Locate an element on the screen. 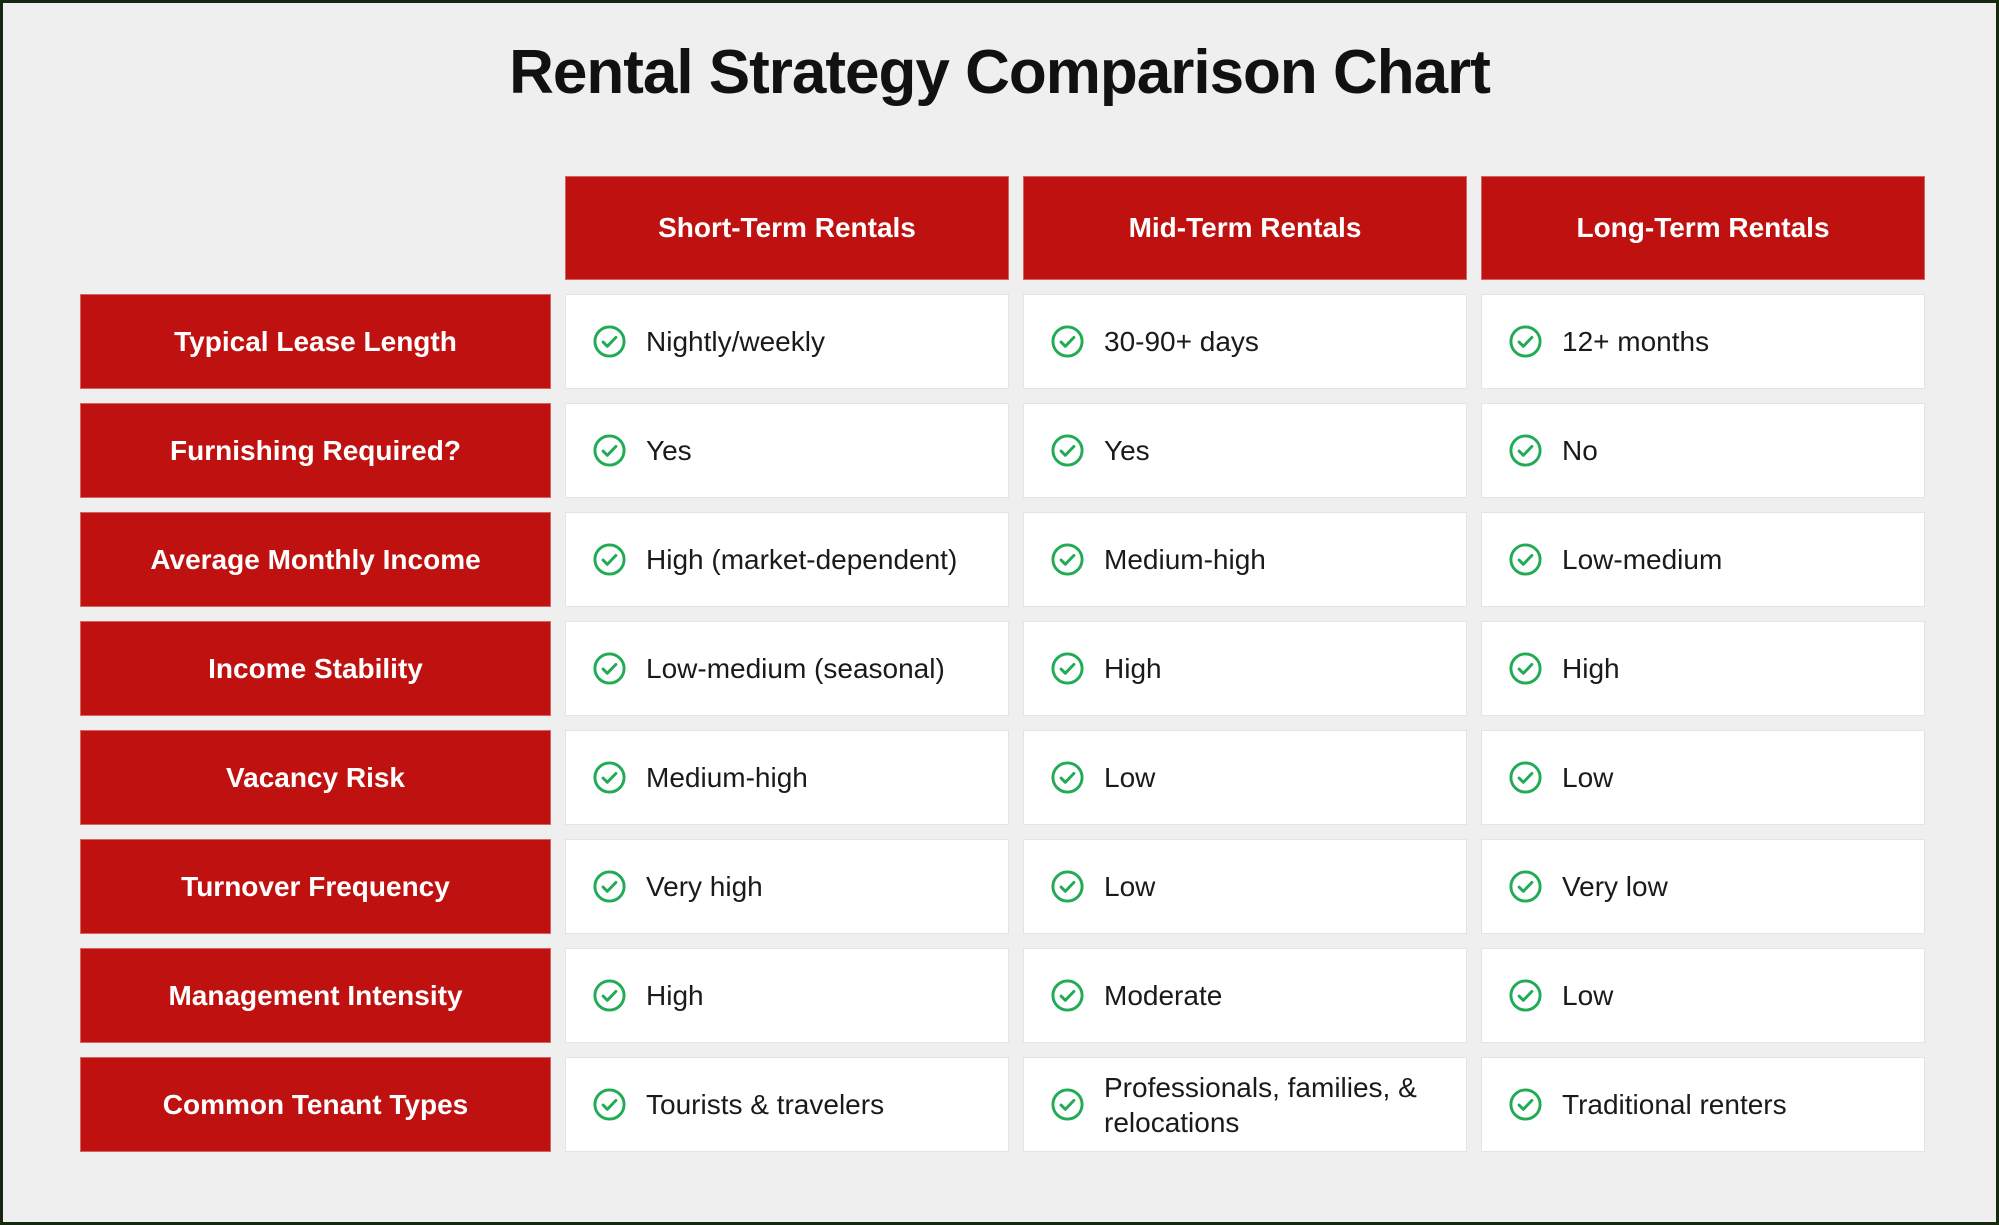  row-label-turnover-frequency: Turnover Frequency is located at coordinates (315, 886).